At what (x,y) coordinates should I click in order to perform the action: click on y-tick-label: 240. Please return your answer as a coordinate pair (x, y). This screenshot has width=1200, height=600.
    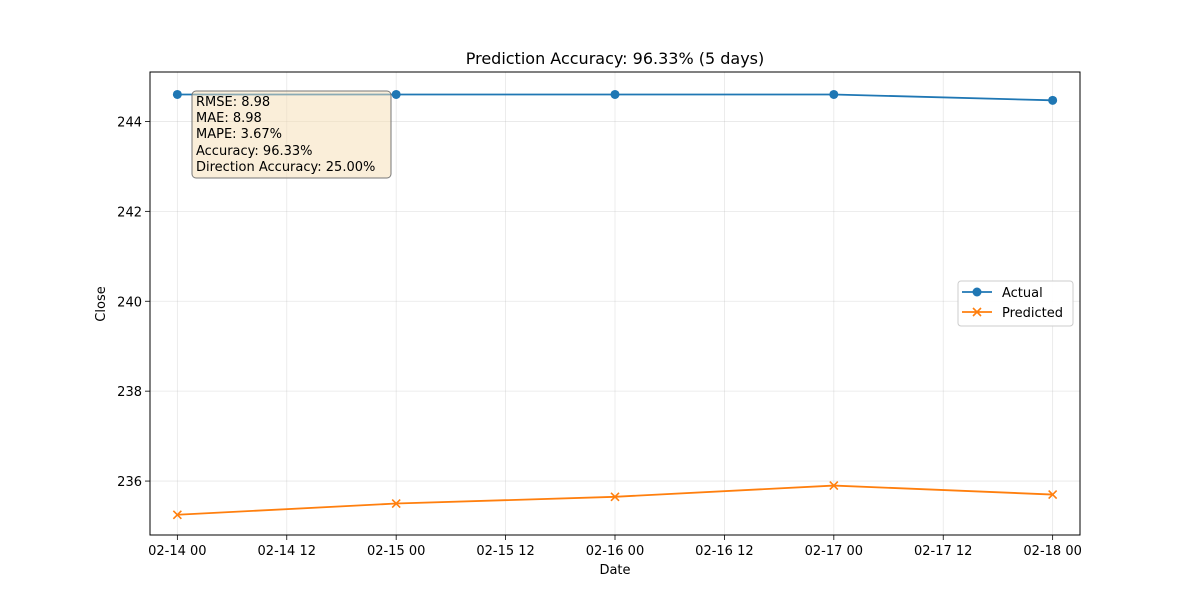
    Looking at the image, I should click on (129, 302).